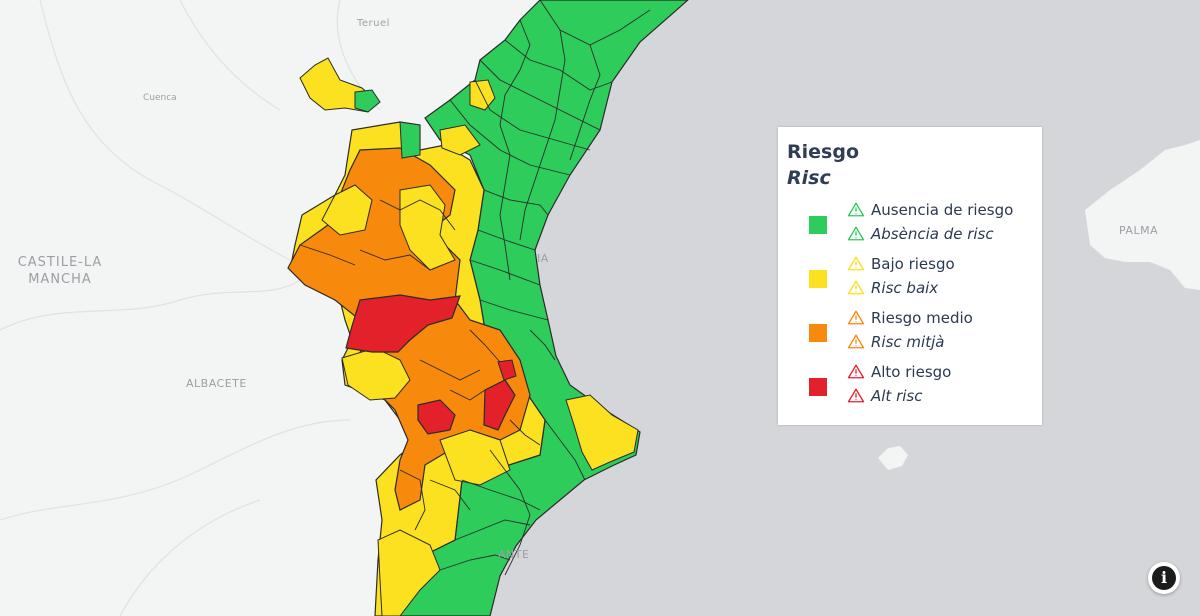 The width and height of the screenshot is (1200, 616). Describe the element at coordinates (367, 101) in the screenshot. I see `region-green-north` at that location.